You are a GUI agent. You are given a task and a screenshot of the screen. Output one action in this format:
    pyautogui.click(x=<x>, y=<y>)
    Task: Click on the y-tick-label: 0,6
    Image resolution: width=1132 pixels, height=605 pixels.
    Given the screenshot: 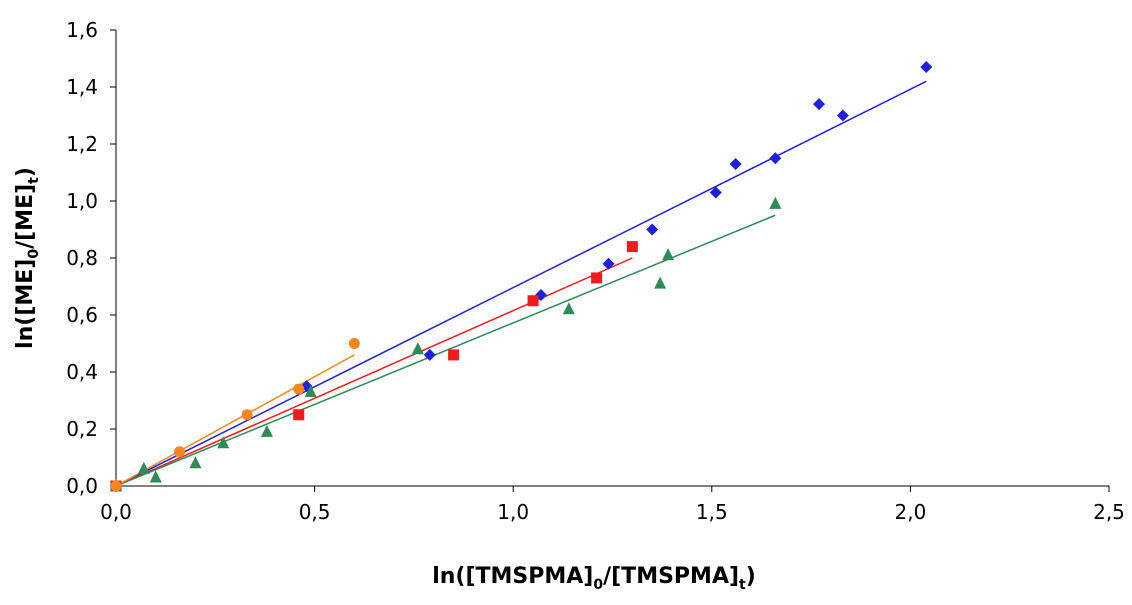 What is the action you would take?
    pyautogui.click(x=82, y=315)
    